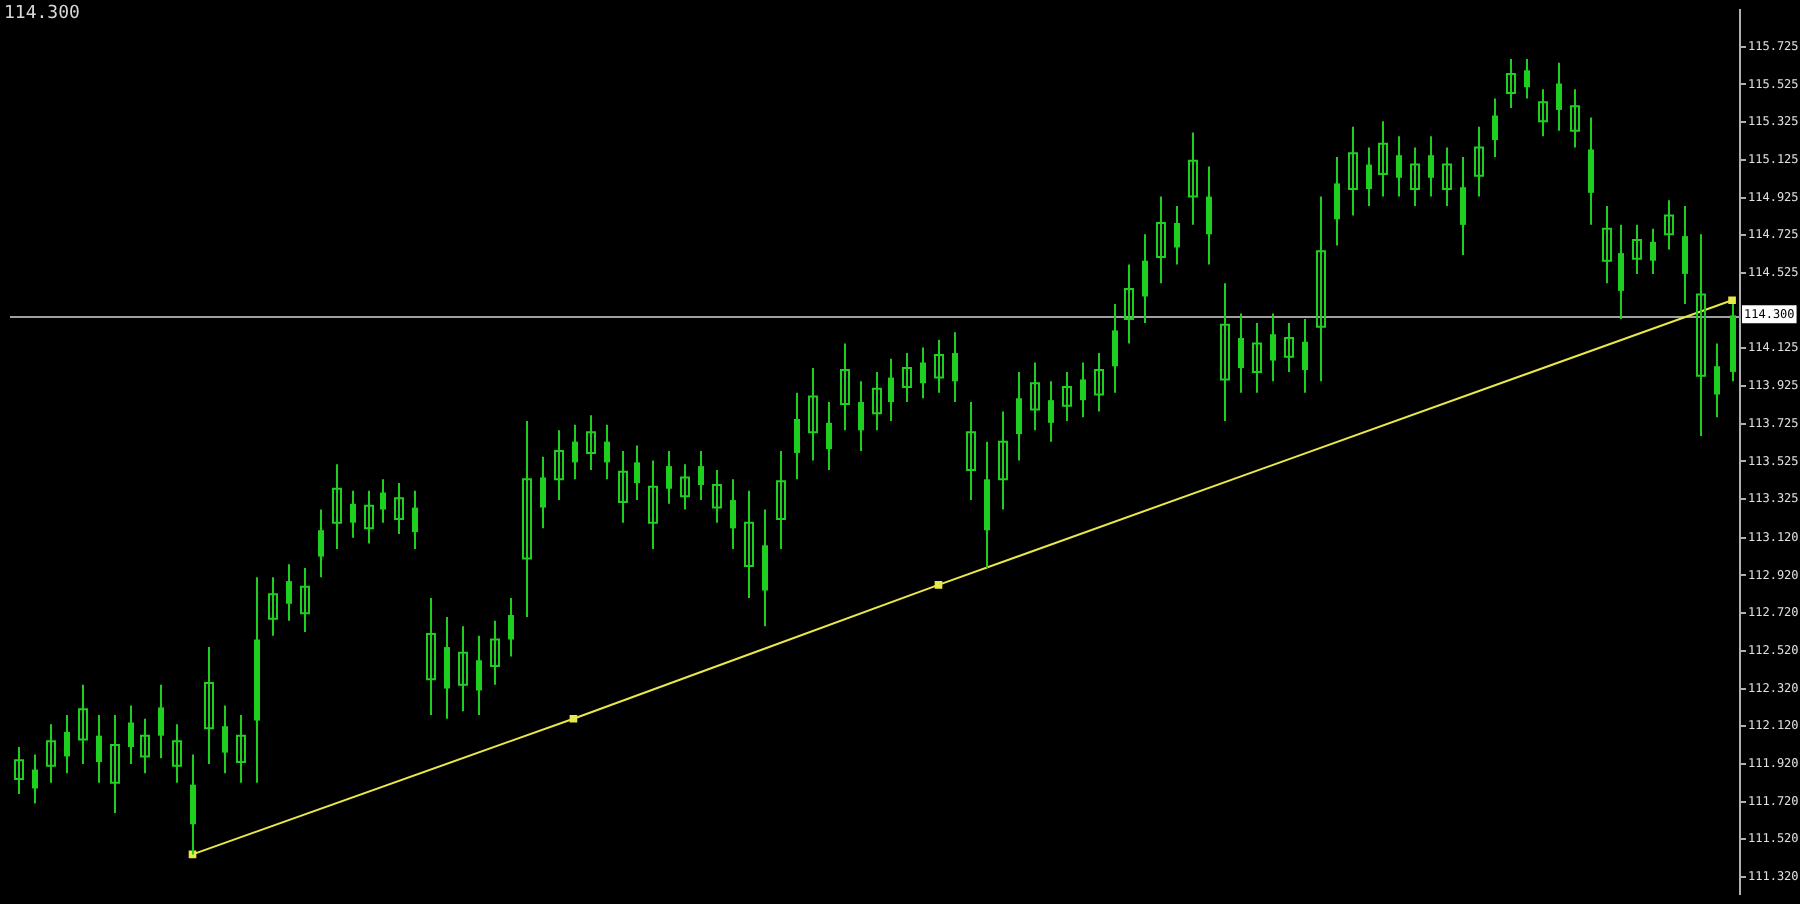  Describe the element at coordinates (42, 13) in the screenshot. I see `annotation: 114.300` at that location.